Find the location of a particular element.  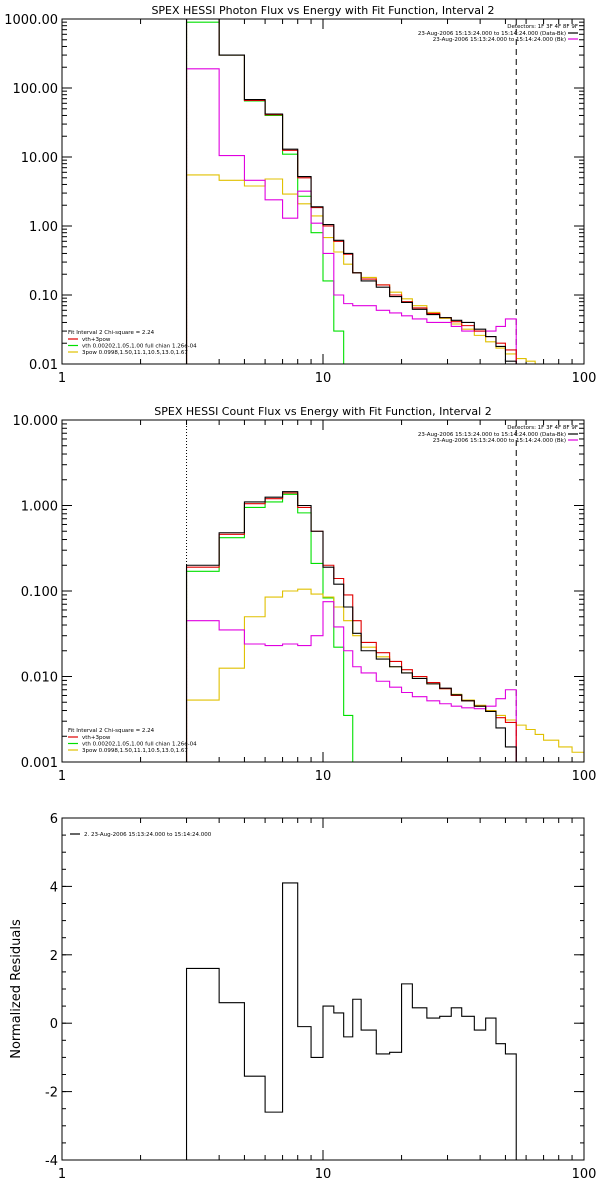

y-tick-label: -4 is located at coordinates (51, 1161).